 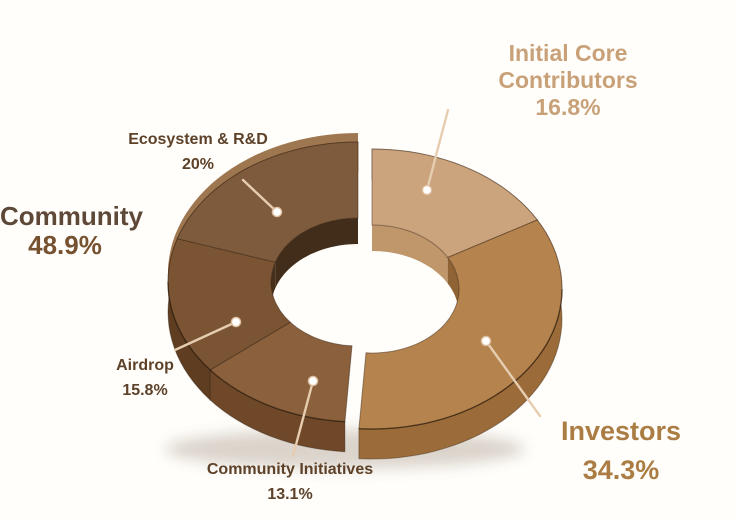 What do you see at coordinates (277, 212) in the screenshot?
I see `leader-dot-ecosystem-r-d` at bounding box center [277, 212].